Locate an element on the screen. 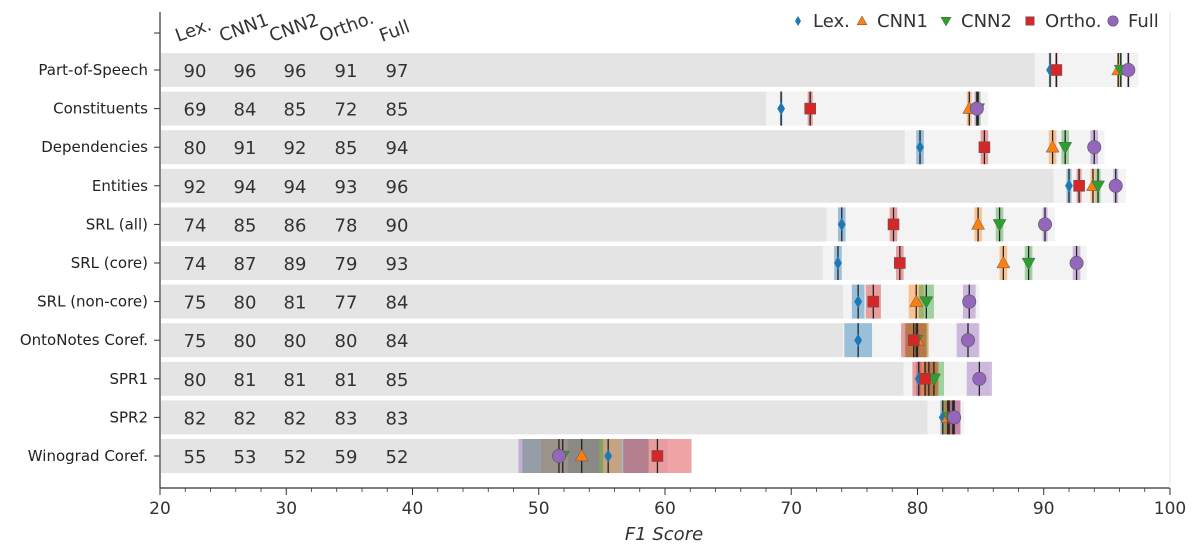 This screenshot has height=550, width=1200. marker-srl-all-ortho is located at coordinates (893, 224).